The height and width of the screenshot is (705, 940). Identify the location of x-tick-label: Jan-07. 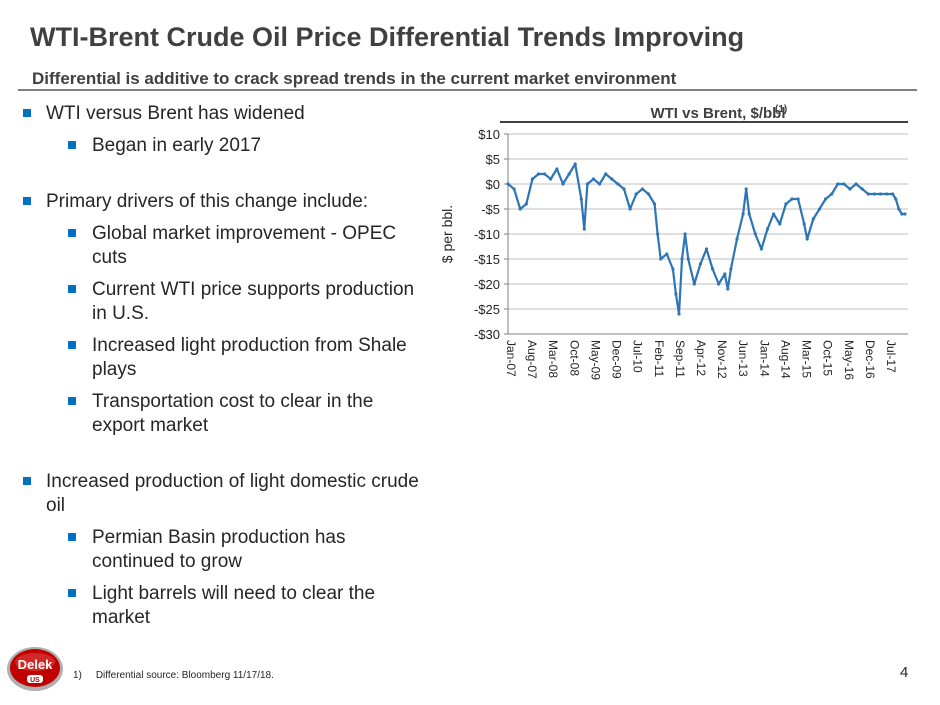
(511, 358).